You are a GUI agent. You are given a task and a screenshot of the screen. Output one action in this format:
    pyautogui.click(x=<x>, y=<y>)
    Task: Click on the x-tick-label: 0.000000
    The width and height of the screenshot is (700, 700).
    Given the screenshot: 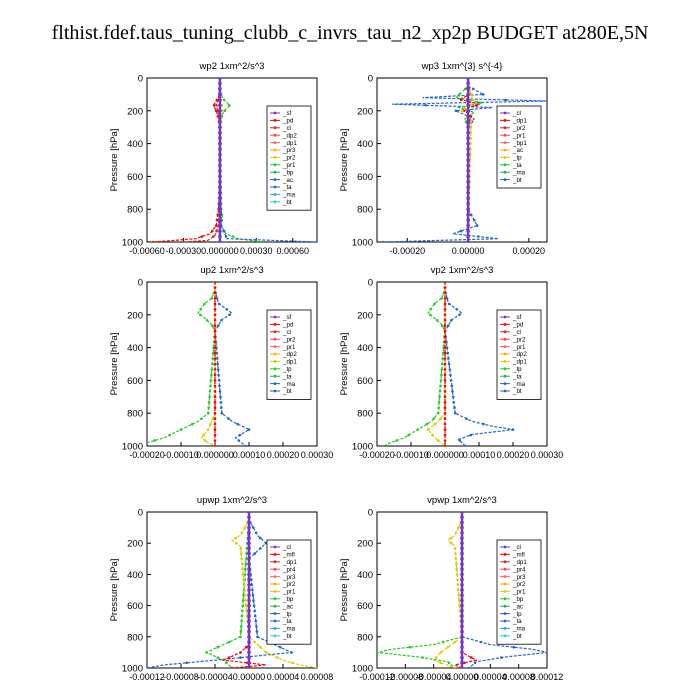 What is the action you would take?
    pyautogui.click(x=445, y=455)
    